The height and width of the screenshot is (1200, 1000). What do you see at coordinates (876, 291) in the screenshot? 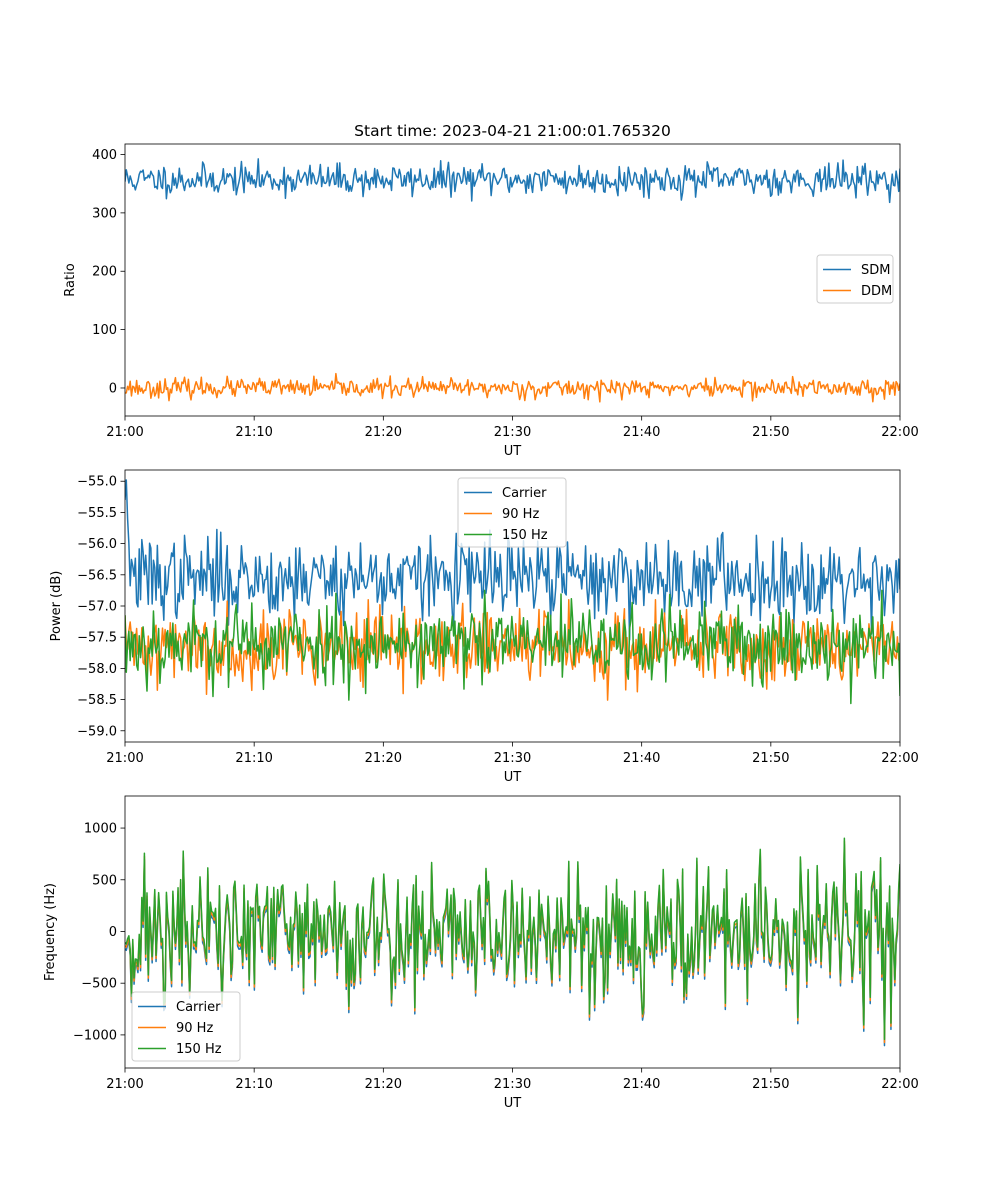
I see `legend-label: DDM` at bounding box center [876, 291].